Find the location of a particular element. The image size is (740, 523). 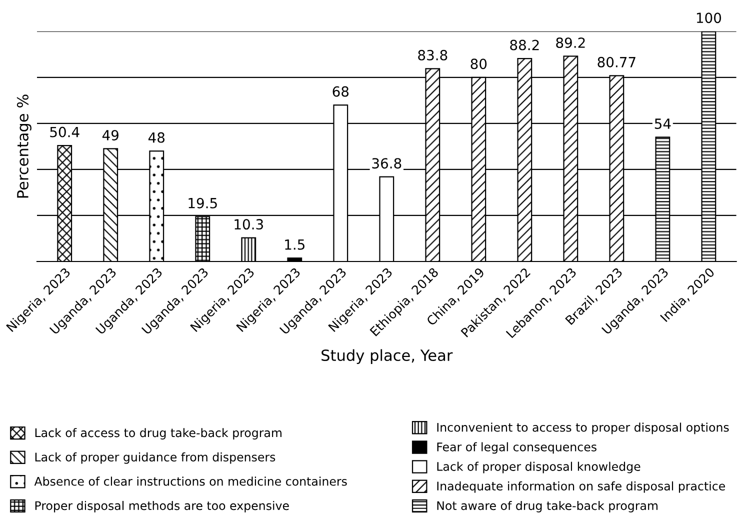

data-label: 19.5 is located at coordinates (202, 203).